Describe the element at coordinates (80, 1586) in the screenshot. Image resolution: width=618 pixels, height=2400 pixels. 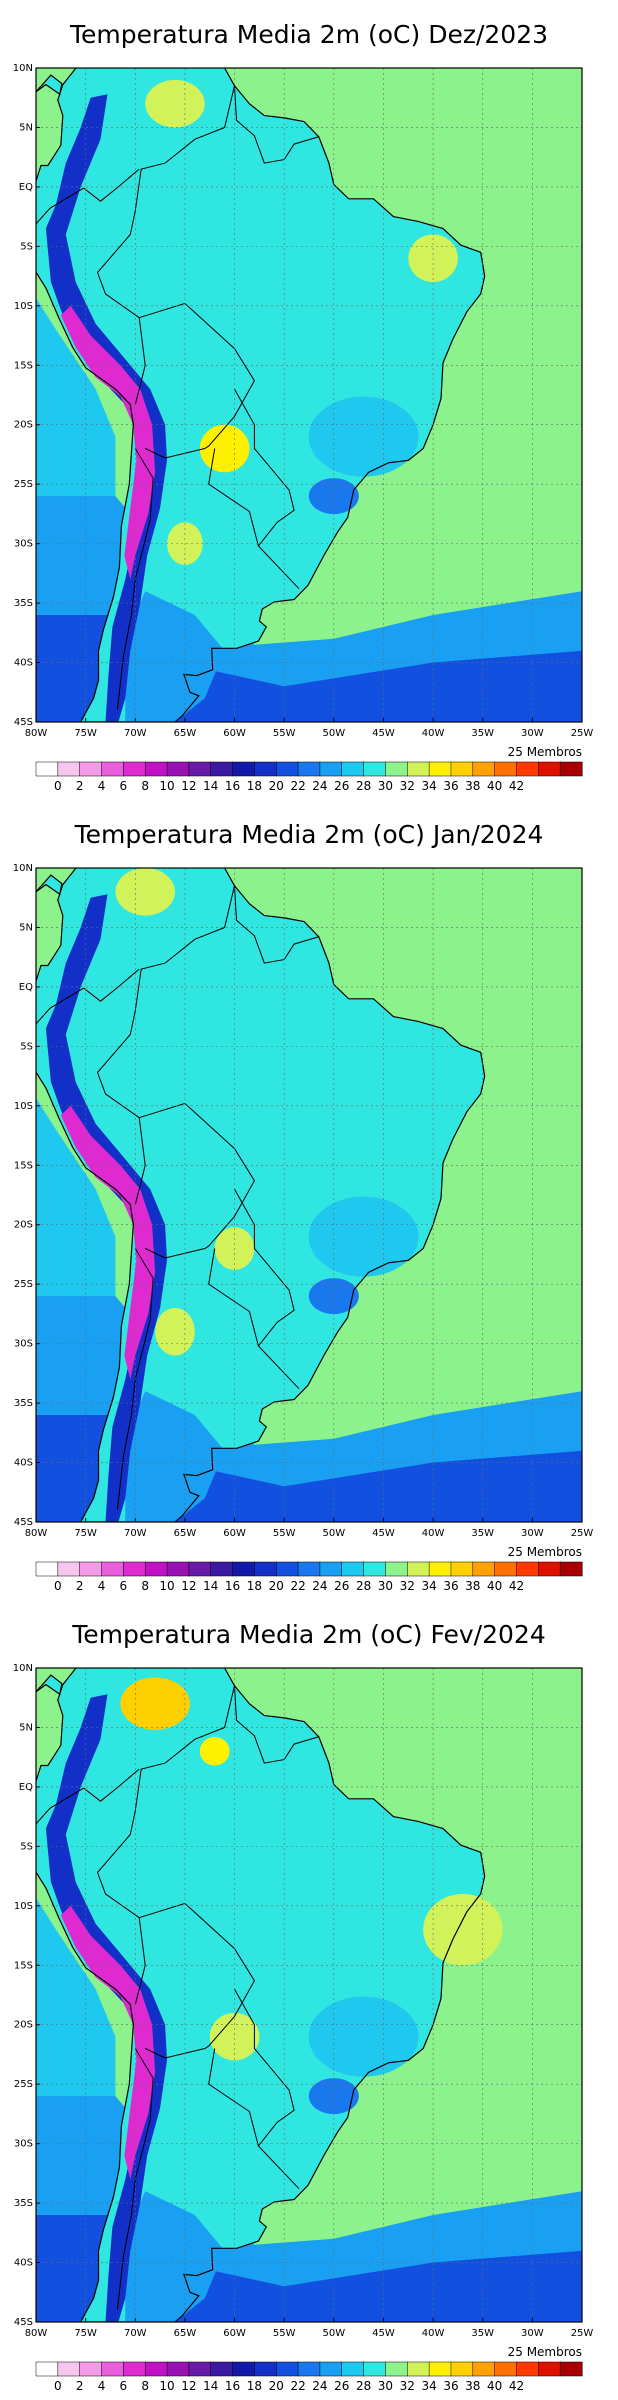
I see `colorbar-label: 2` at that location.